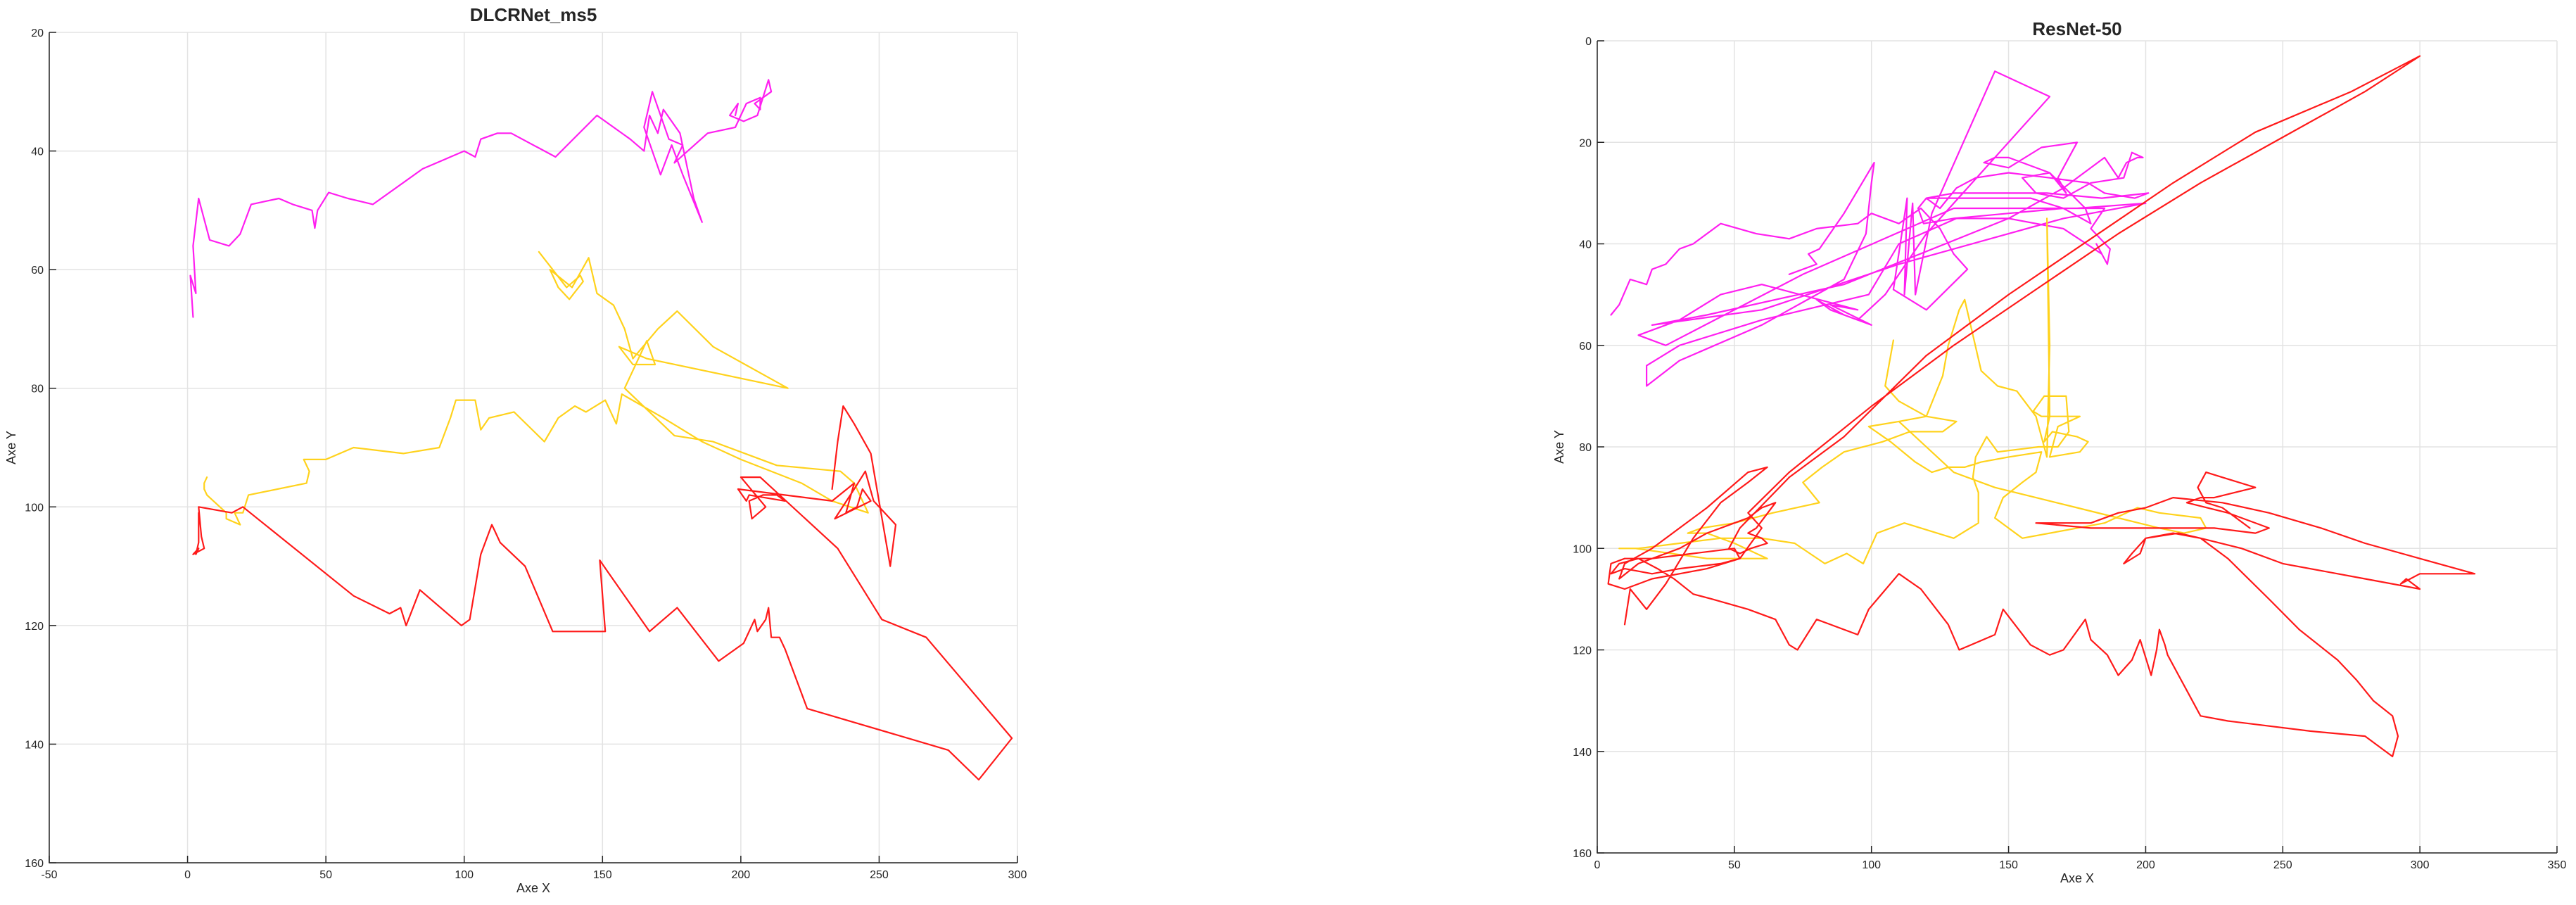  I want to click on y-tick-label: 0, so click(1588, 42).